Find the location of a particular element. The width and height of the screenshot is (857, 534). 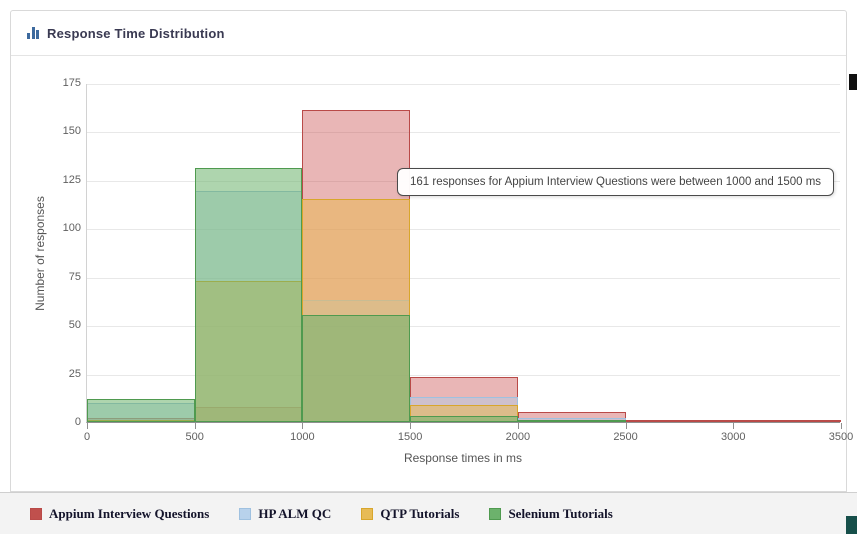

x-tick-label: 0 is located at coordinates (87, 437).